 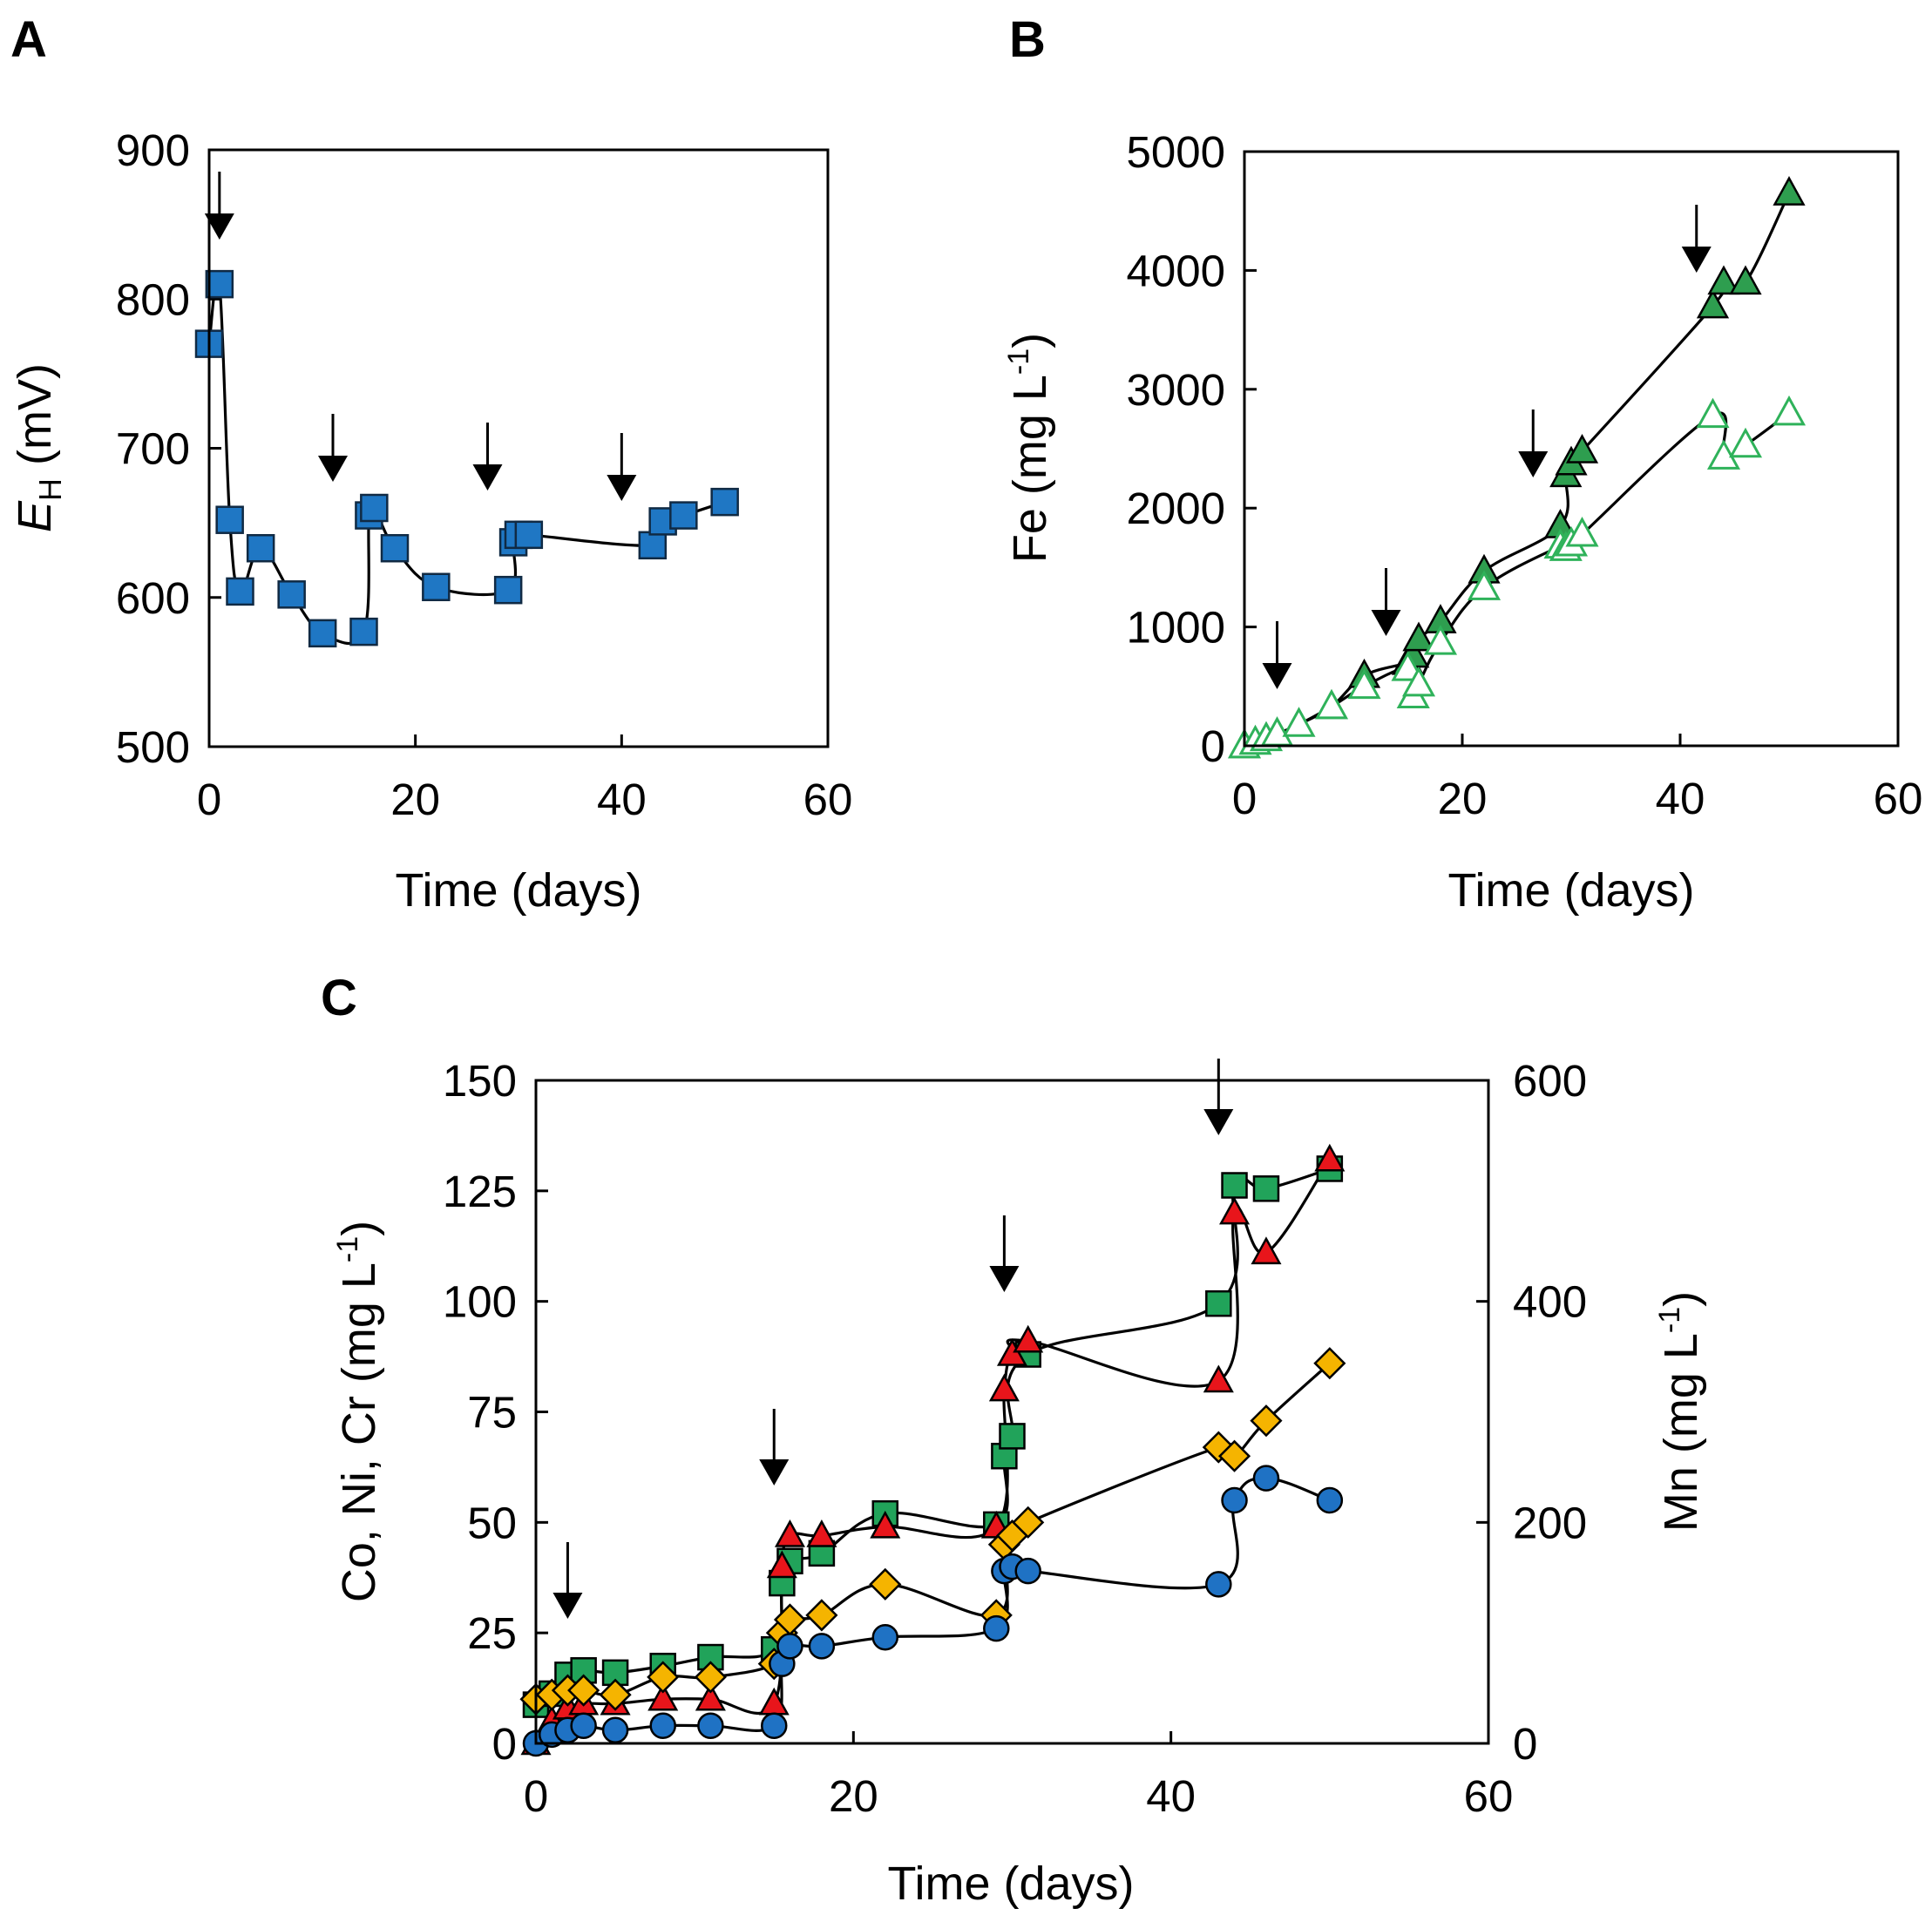 What do you see at coordinates (1176, 152) in the screenshot?
I see `y-tick-label-b-5000: 5000` at bounding box center [1176, 152].